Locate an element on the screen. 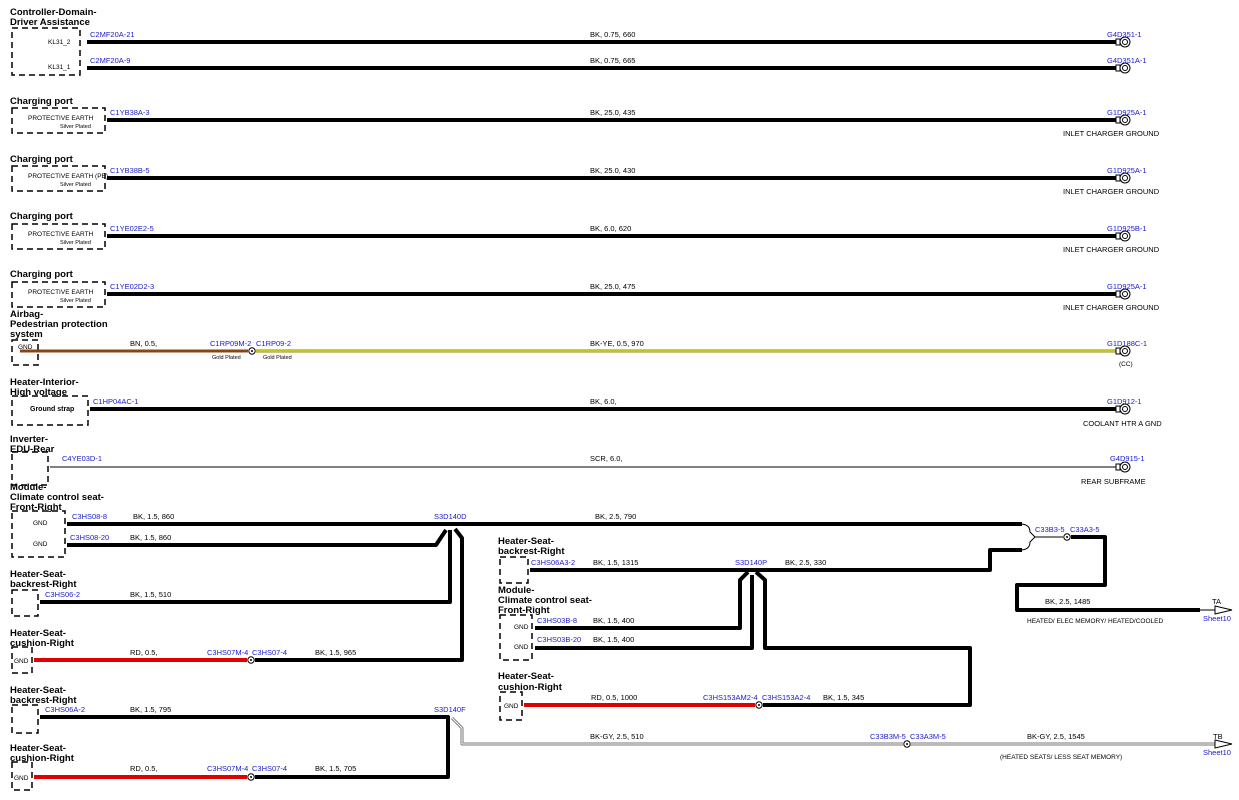  label: C33A3M-5 is located at coordinates (928, 736).